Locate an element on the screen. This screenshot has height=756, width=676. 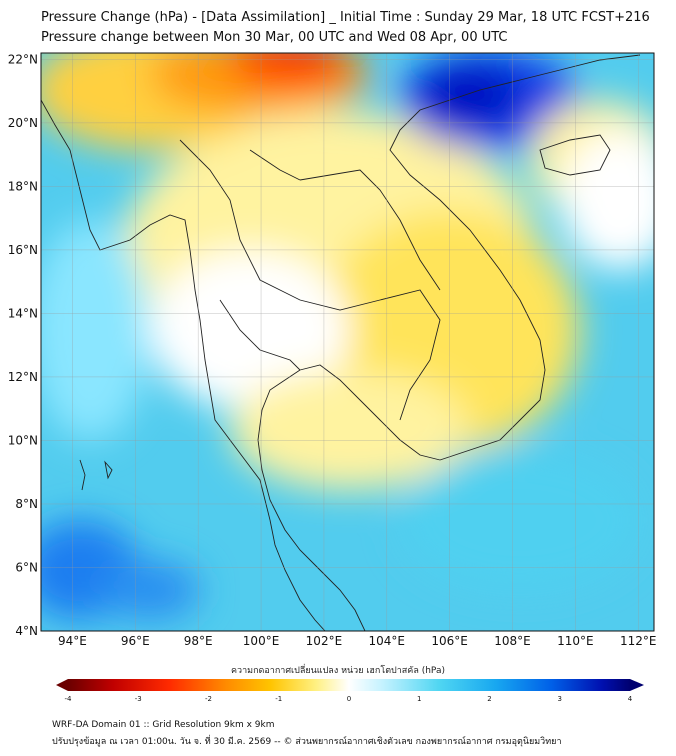
lon-tick-label: 110°E is located at coordinates (575, 641).